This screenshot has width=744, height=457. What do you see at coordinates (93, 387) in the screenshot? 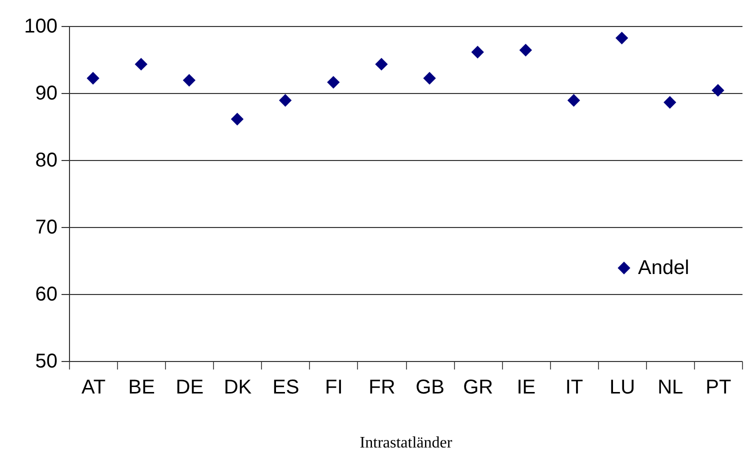
I see `x-tick-label: AT` at bounding box center [93, 387].